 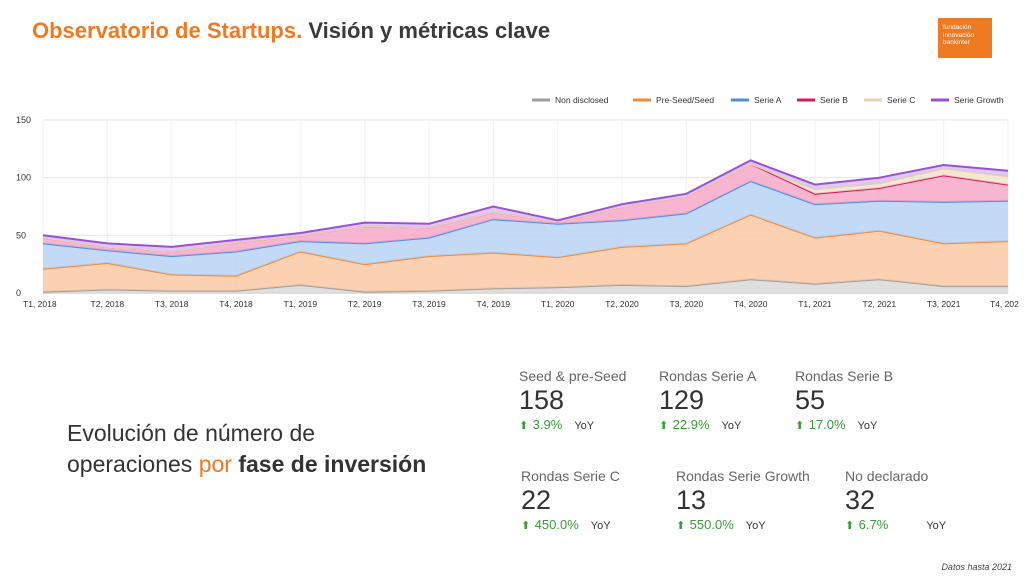 I want to click on legend-label: Serie A, so click(x=768, y=100).